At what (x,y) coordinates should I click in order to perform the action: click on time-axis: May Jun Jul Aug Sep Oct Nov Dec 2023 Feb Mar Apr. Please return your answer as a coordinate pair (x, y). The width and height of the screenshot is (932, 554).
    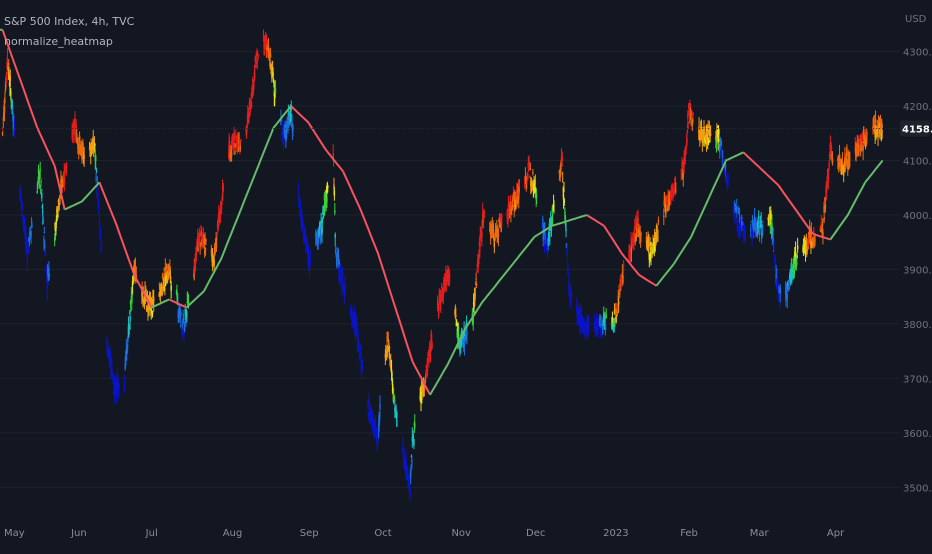
    Looking at the image, I should click on (424, 533).